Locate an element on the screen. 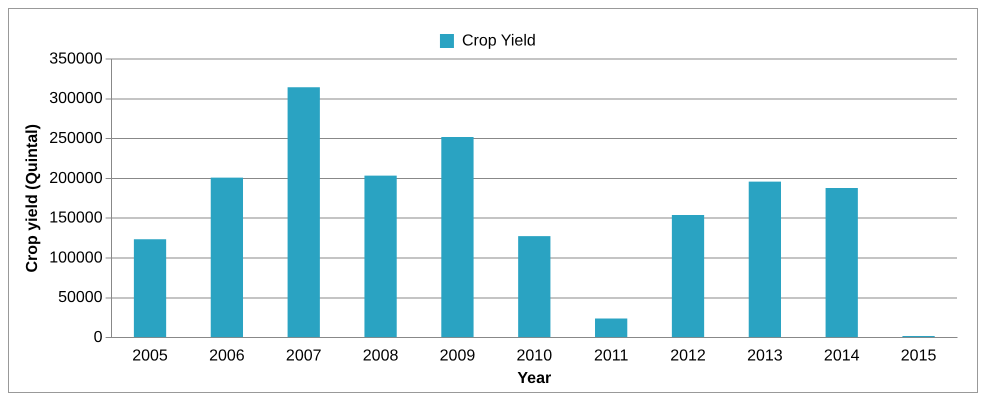 The image size is (989, 410). y-tick-label: 0 is located at coordinates (98, 337).